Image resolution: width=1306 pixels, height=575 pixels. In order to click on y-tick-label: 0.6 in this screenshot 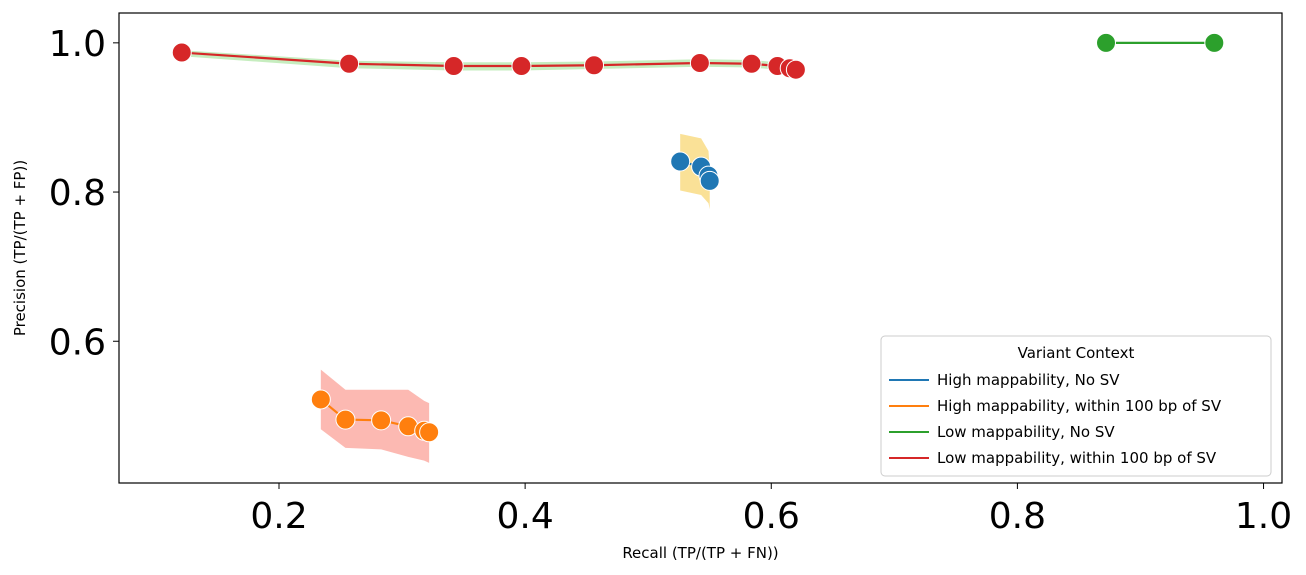, I will do `click(77, 342)`.